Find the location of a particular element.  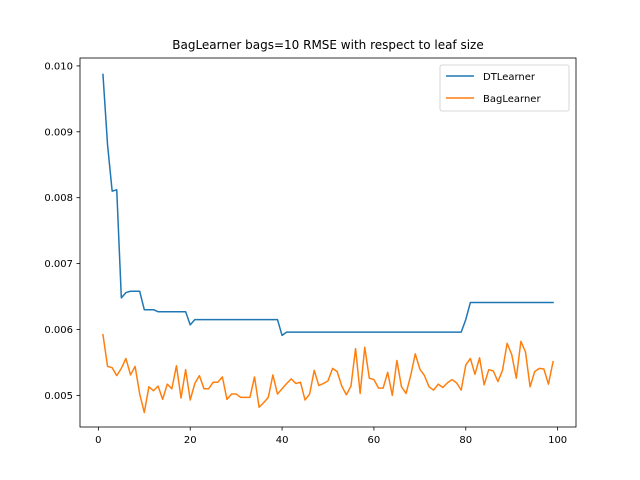

legend: DTLearner BagLearner is located at coordinates (504, 88).